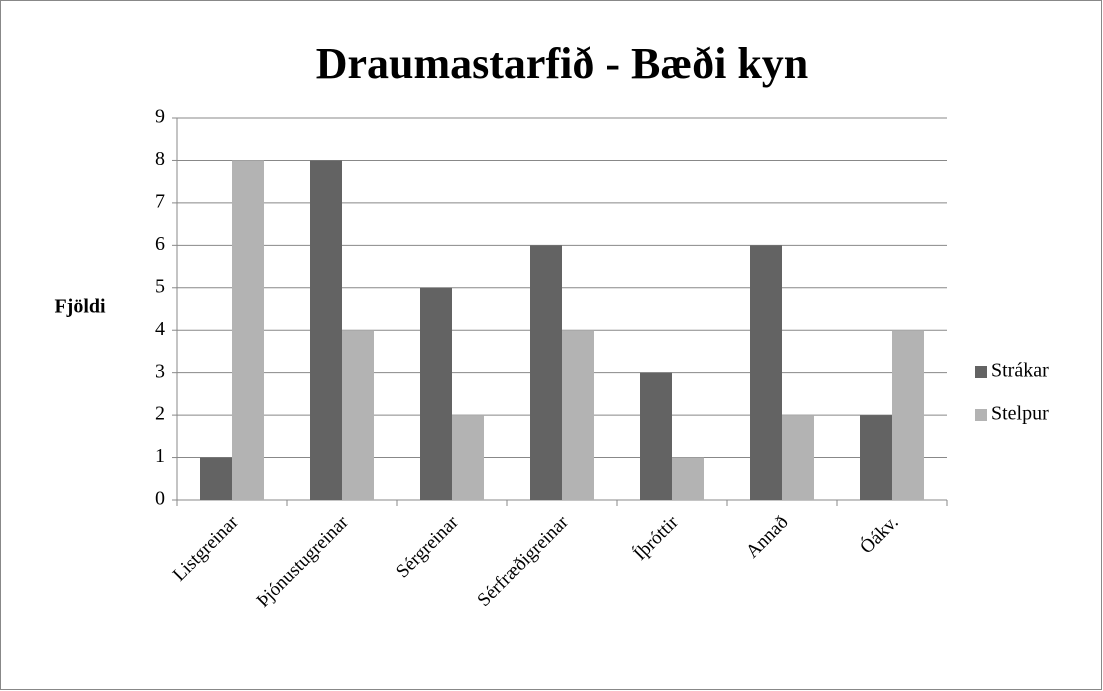 This screenshot has height=691, width=1103. What do you see at coordinates (1020, 414) in the screenshot?
I see `legend-label: Stelpur` at bounding box center [1020, 414].